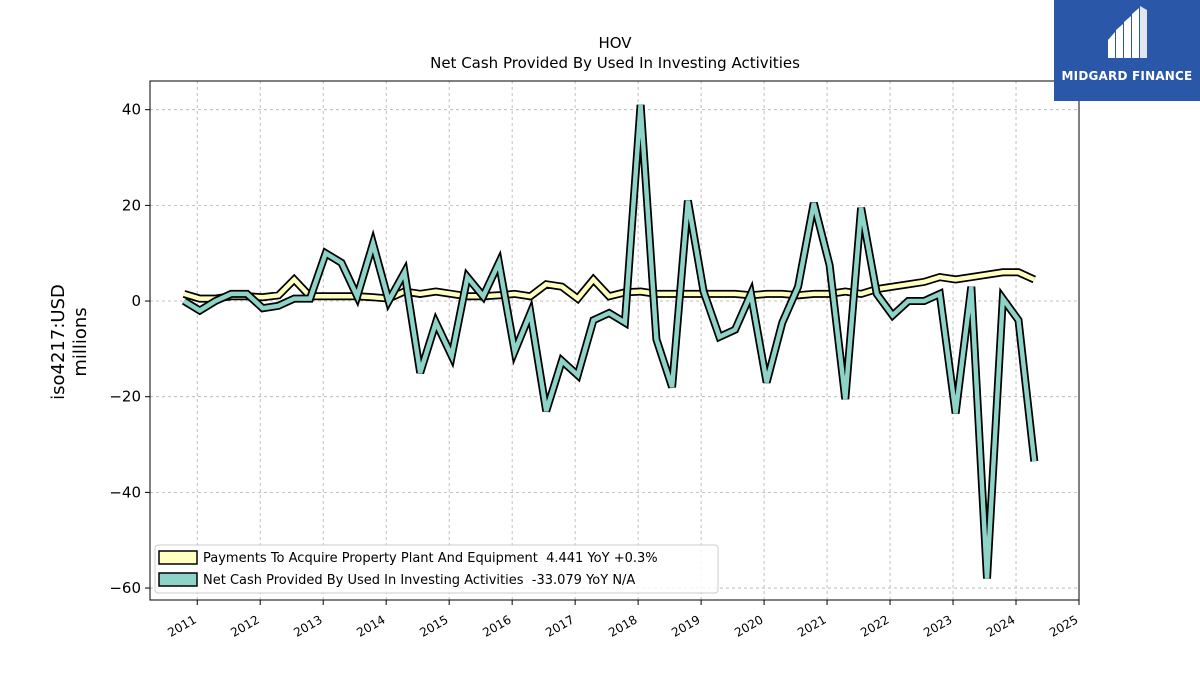  What do you see at coordinates (874, 625) in the screenshot?
I see `x-tick-label: 2022` at bounding box center [874, 625].